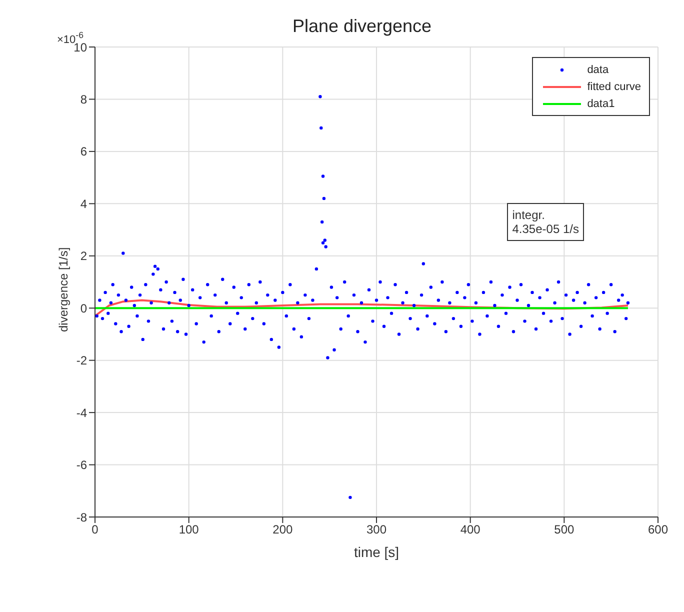 Image resolution: width=684 pixels, height=612 pixels. Describe the element at coordinates (84, 203) in the screenshot. I see `y-tick-label: 4` at that location.